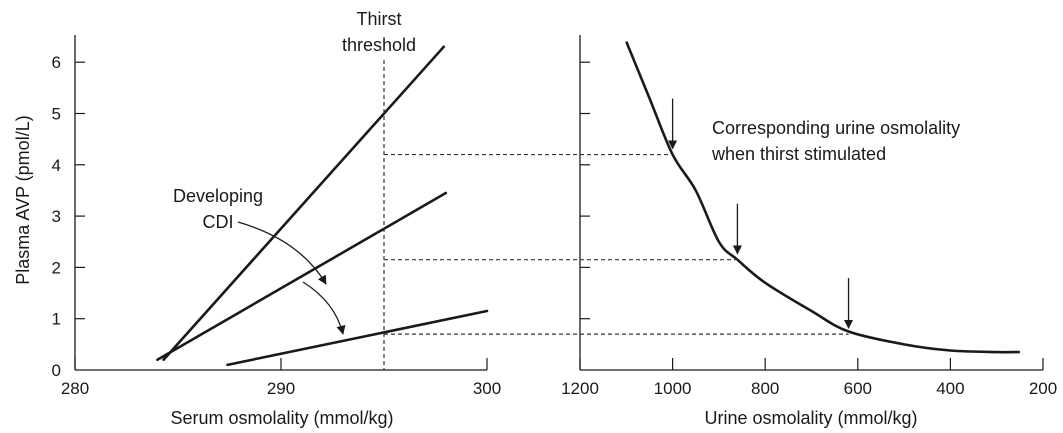  What do you see at coordinates (56, 62) in the screenshot?
I see `left-y-tick-label: 6` at bounding box center [56, 62].